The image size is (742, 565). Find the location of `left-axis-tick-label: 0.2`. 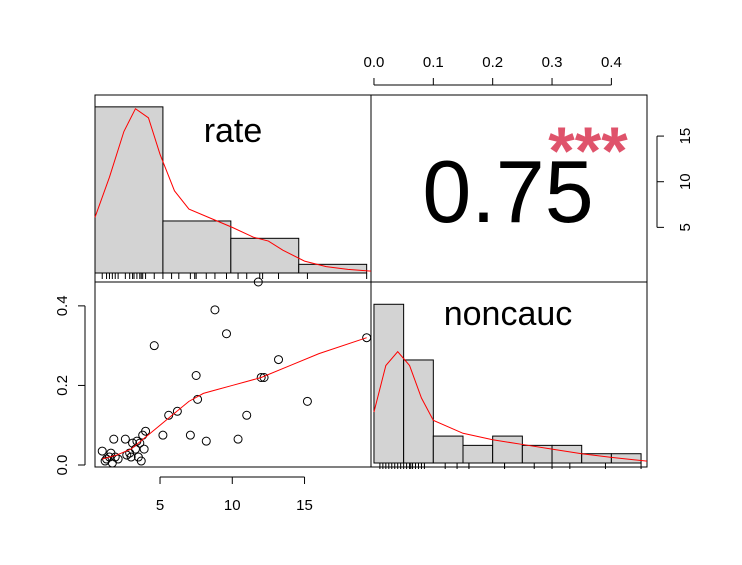

left-axis-tick-label: 0.2 is located at coordinates (62, 385).